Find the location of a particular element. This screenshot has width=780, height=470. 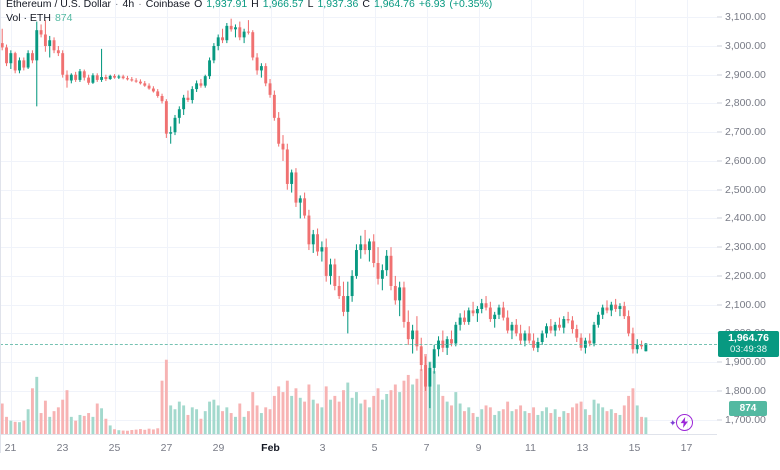

bar-countdown: 03:49:38 is located at coordinates (748, 349).